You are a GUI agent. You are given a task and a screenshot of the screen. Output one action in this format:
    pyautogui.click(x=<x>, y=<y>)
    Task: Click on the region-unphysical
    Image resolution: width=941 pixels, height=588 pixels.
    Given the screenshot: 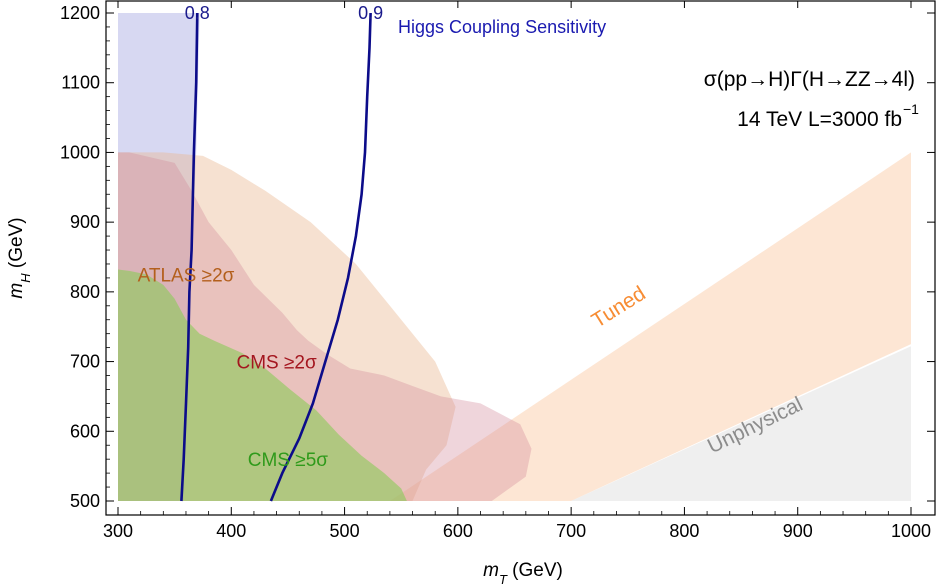 What is the action you would take?
    pyautogui.click(x=741, y=423)
    